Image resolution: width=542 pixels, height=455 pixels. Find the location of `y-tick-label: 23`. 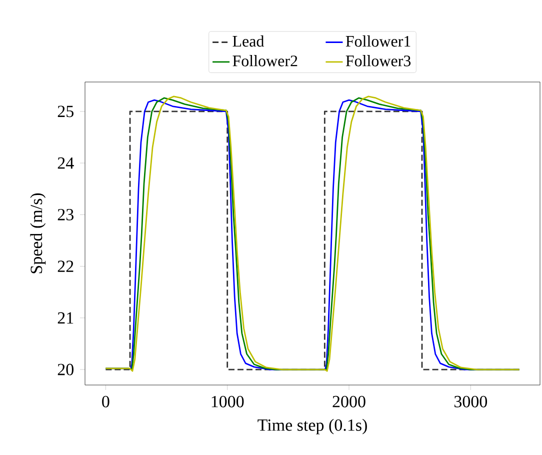

y-tick-label: 23 is located at coordinates (66, 214).